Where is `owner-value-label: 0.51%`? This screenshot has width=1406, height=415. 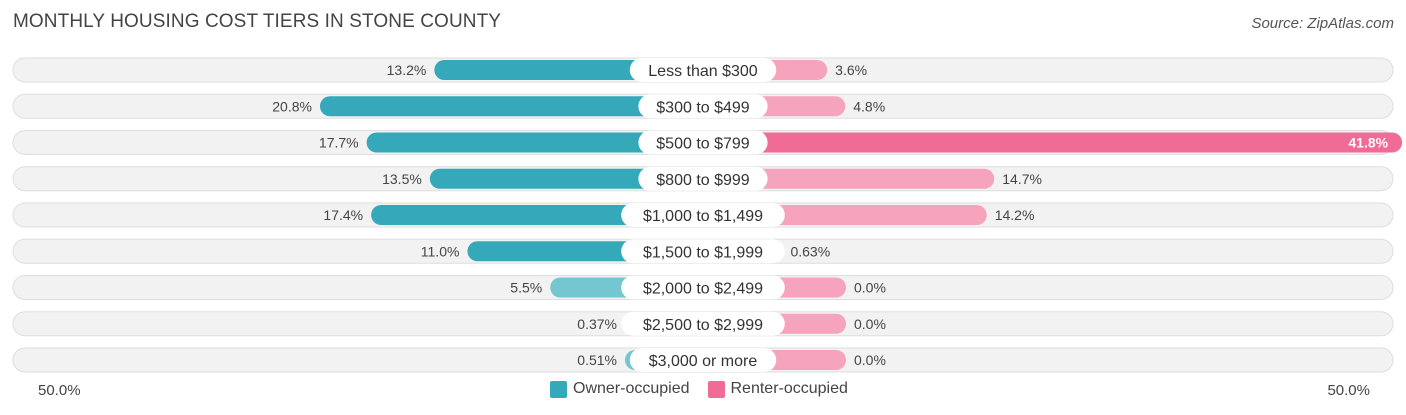
owner-value-label: 0.51% is located at coordinates (597, 360).